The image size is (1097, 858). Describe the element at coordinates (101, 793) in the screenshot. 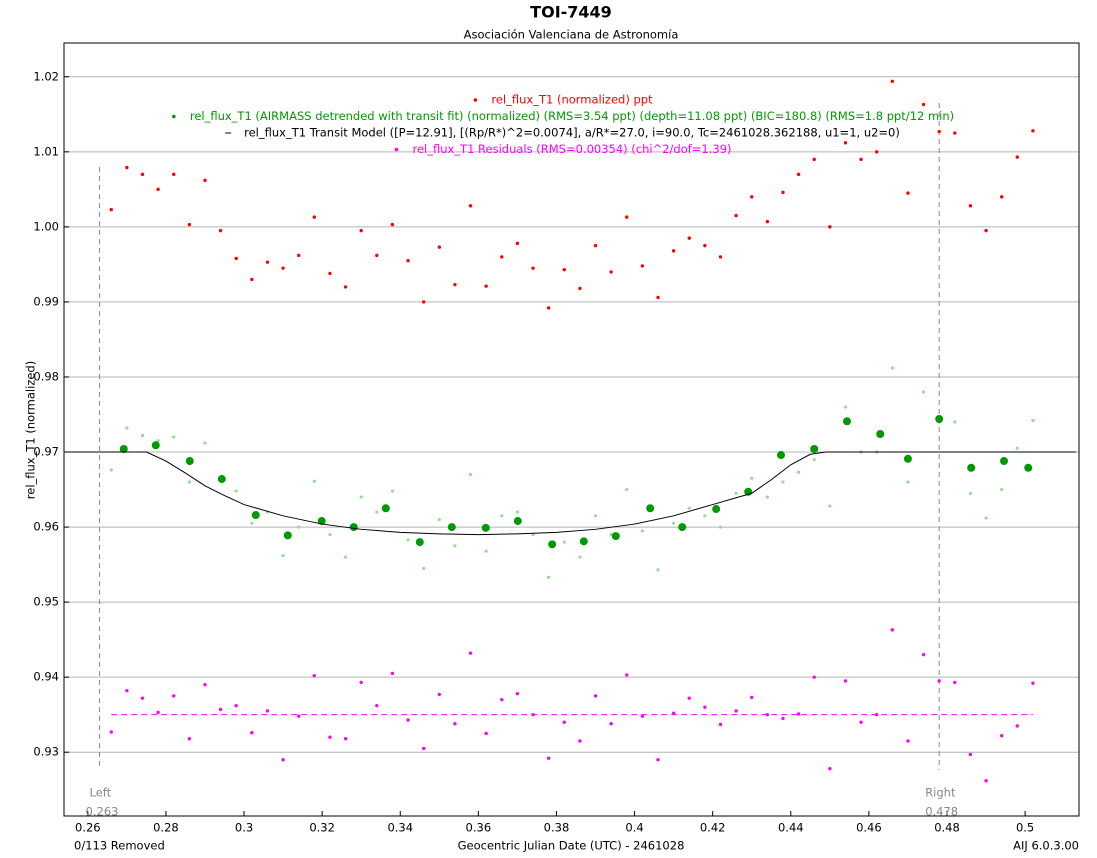

I see `boundary-label: Left` at that location.